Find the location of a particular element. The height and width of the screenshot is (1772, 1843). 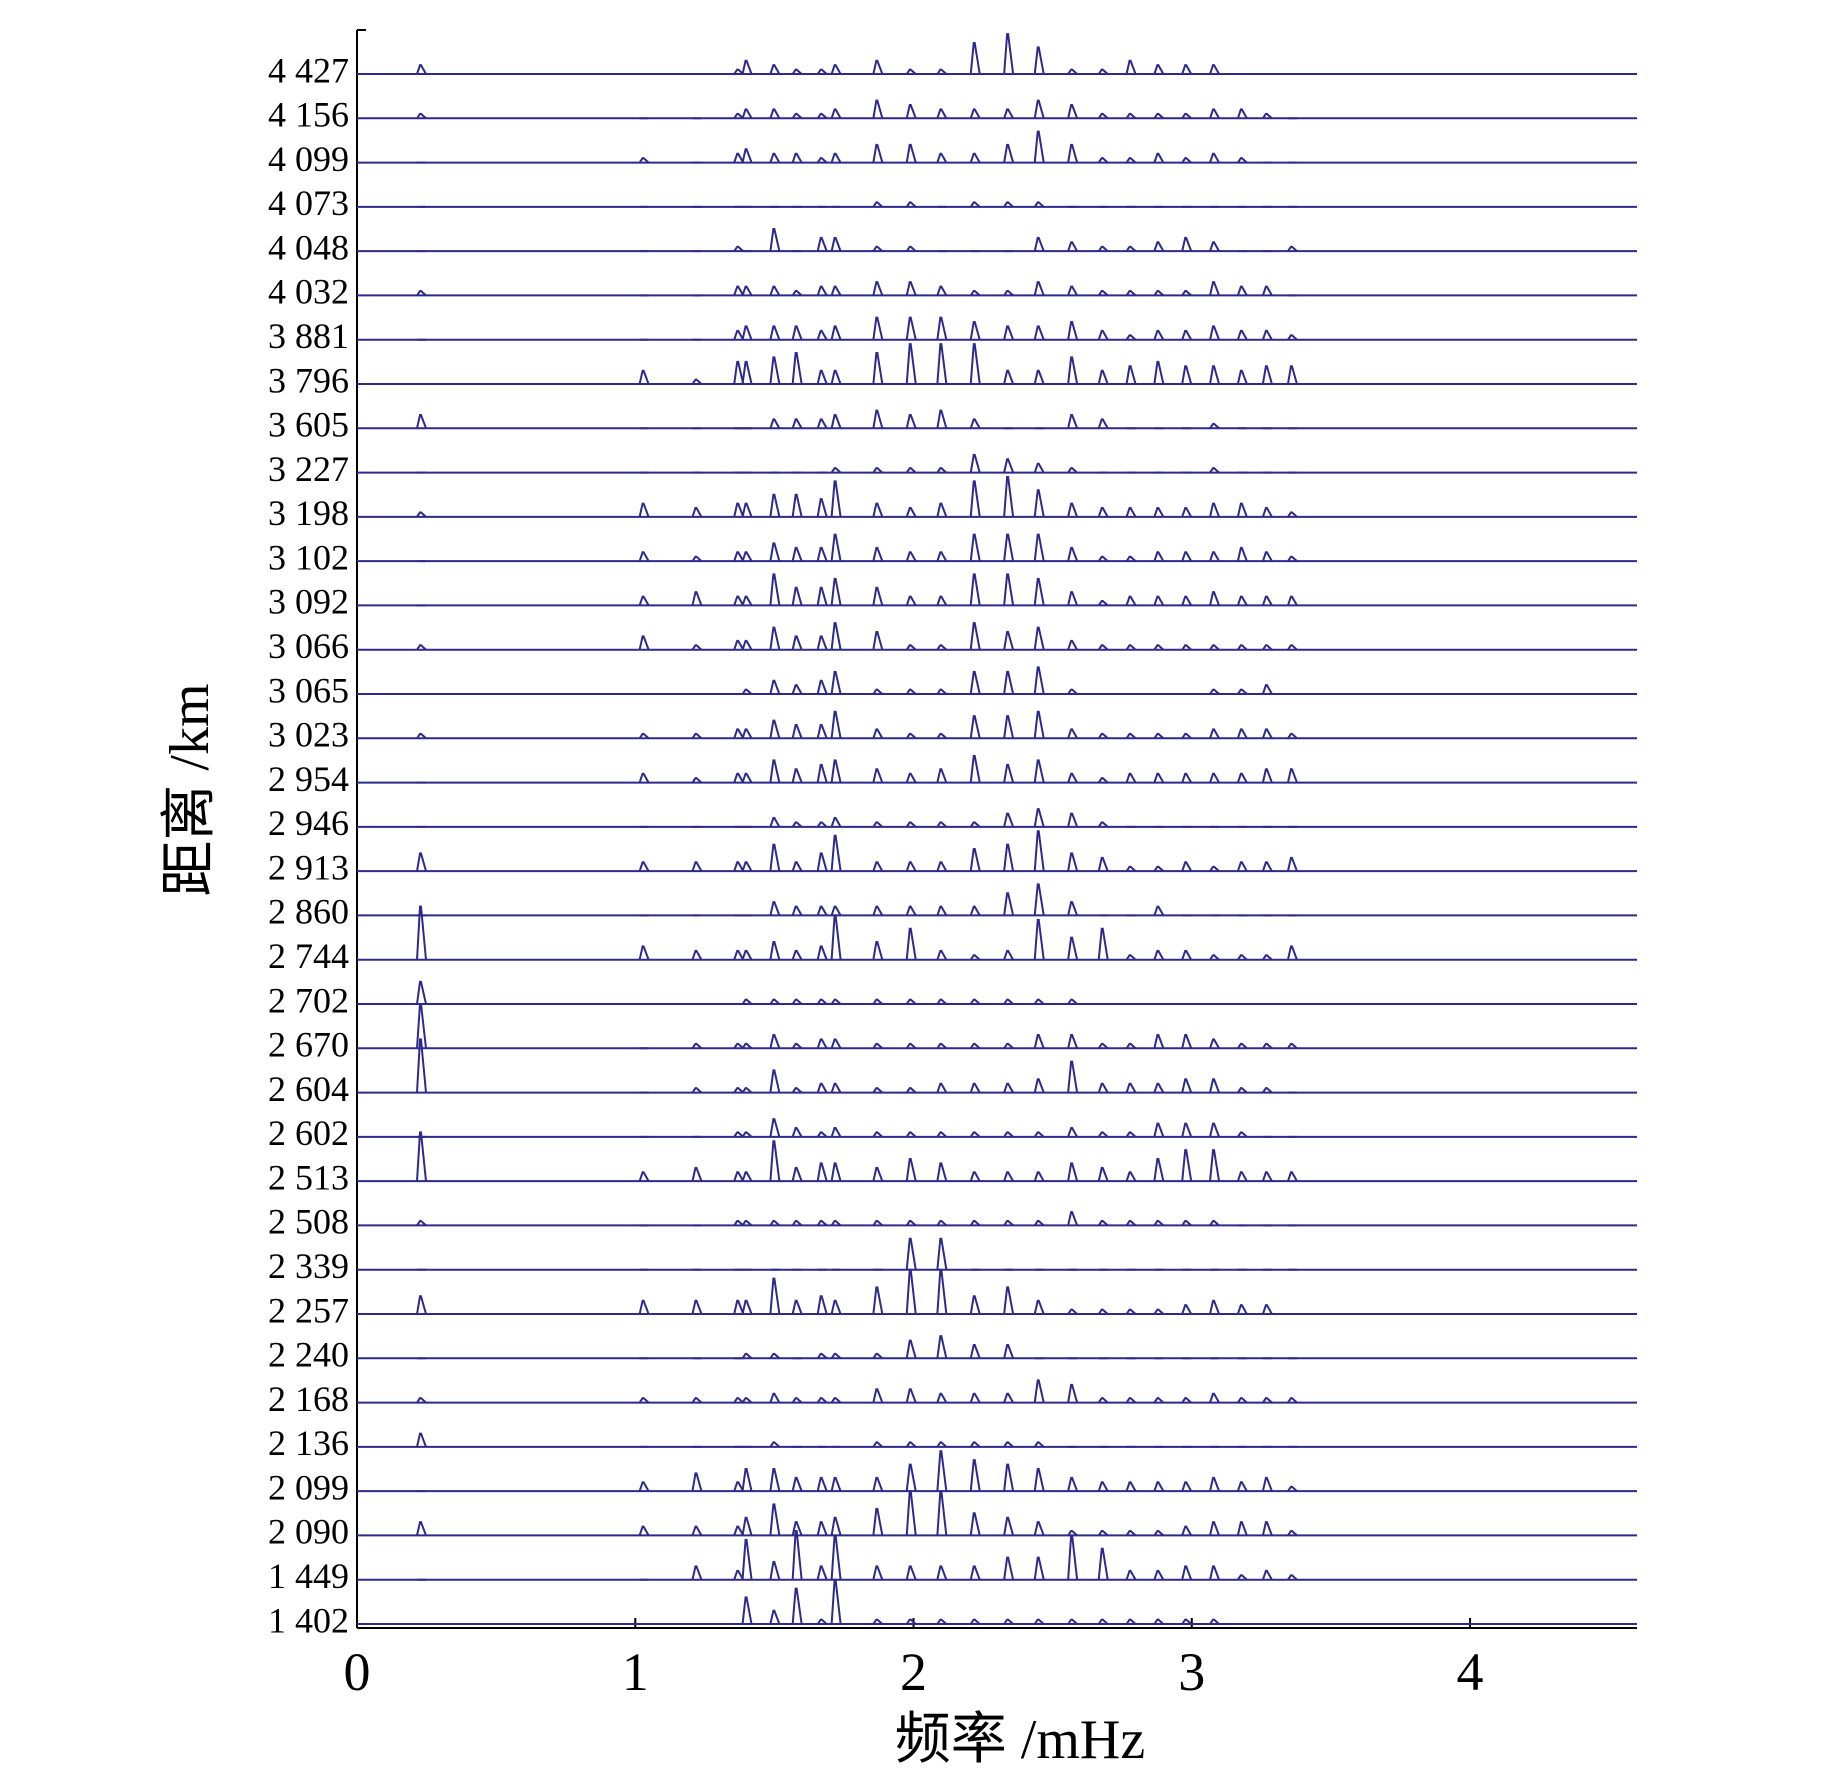

y-axis-title: 距离 /km is located at coordinates (190, 789).